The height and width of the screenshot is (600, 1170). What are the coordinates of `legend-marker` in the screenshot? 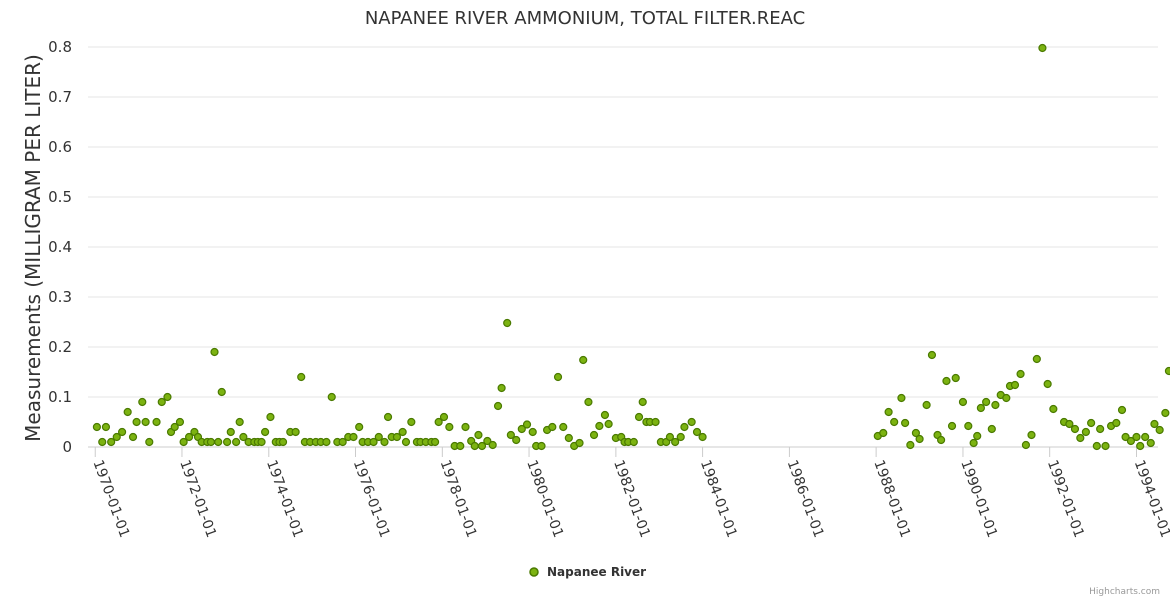 It's located at (534, 572).